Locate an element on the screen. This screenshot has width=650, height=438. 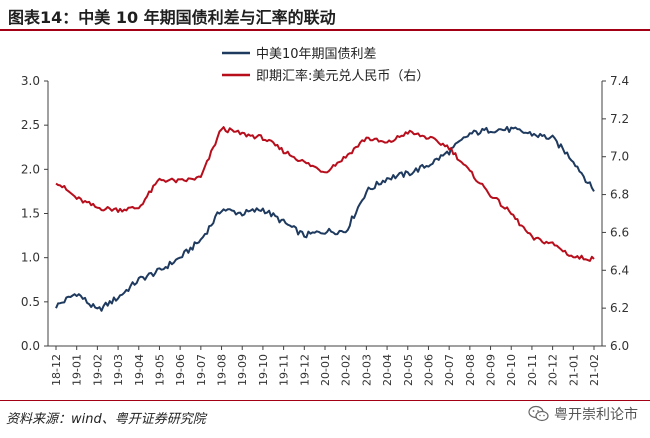
x-tick-label: 19-08 is located at coordinates (222, 370).